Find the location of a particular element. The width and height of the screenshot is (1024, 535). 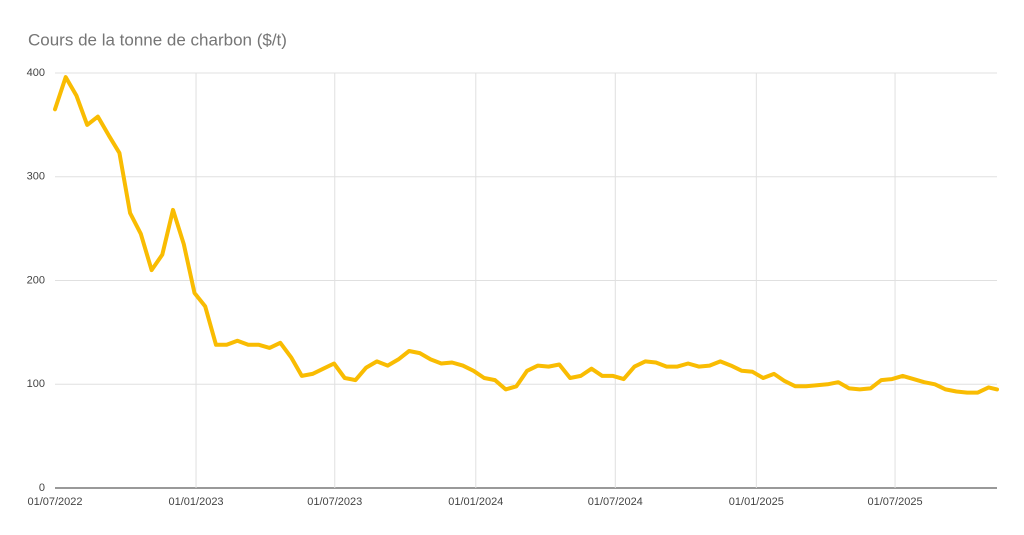

x-tick-label: 01/01/2024 is located at coordinates (475, 502).